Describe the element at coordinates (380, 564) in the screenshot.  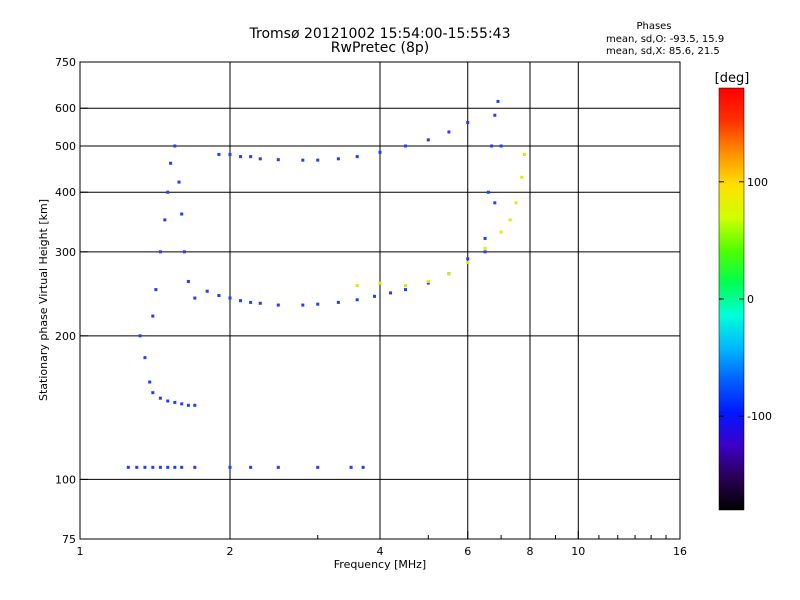
I see `x-axis-label: Frequency [MHz]` at that location.